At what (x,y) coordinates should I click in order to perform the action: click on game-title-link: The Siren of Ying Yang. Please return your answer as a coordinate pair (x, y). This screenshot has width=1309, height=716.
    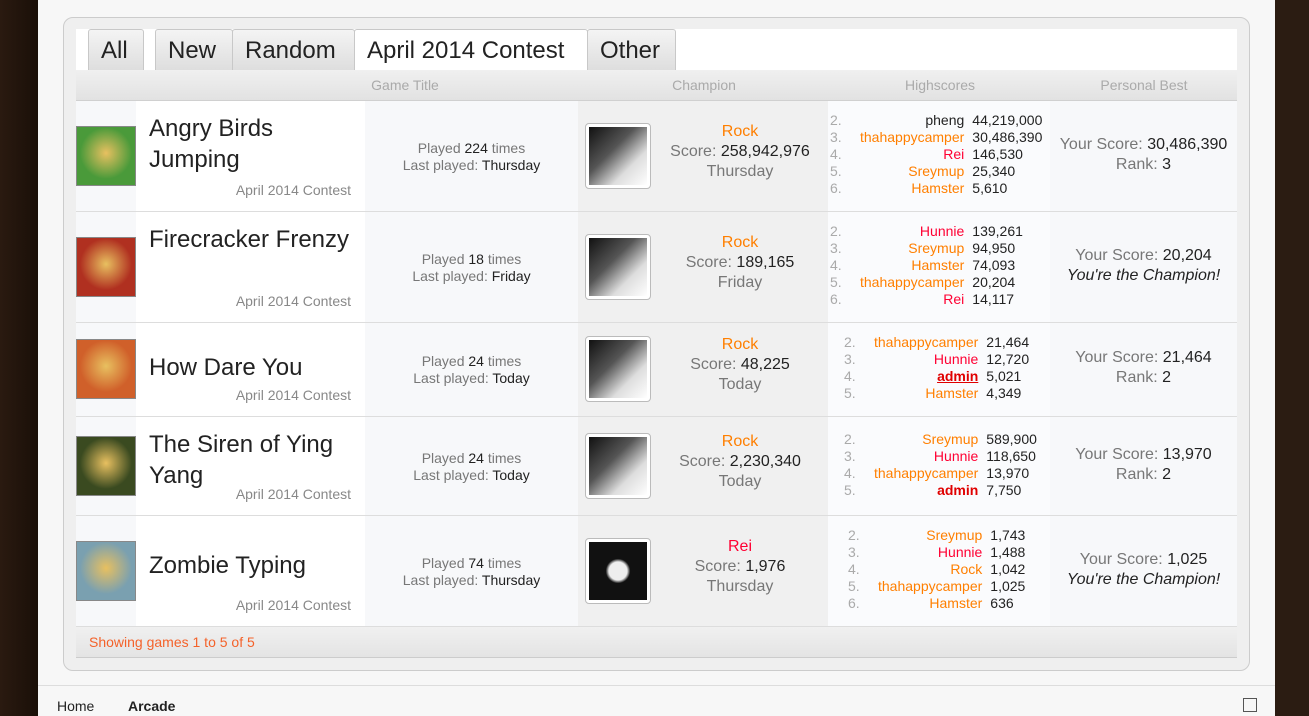
    Looking at the image, I should click on (241, 460).